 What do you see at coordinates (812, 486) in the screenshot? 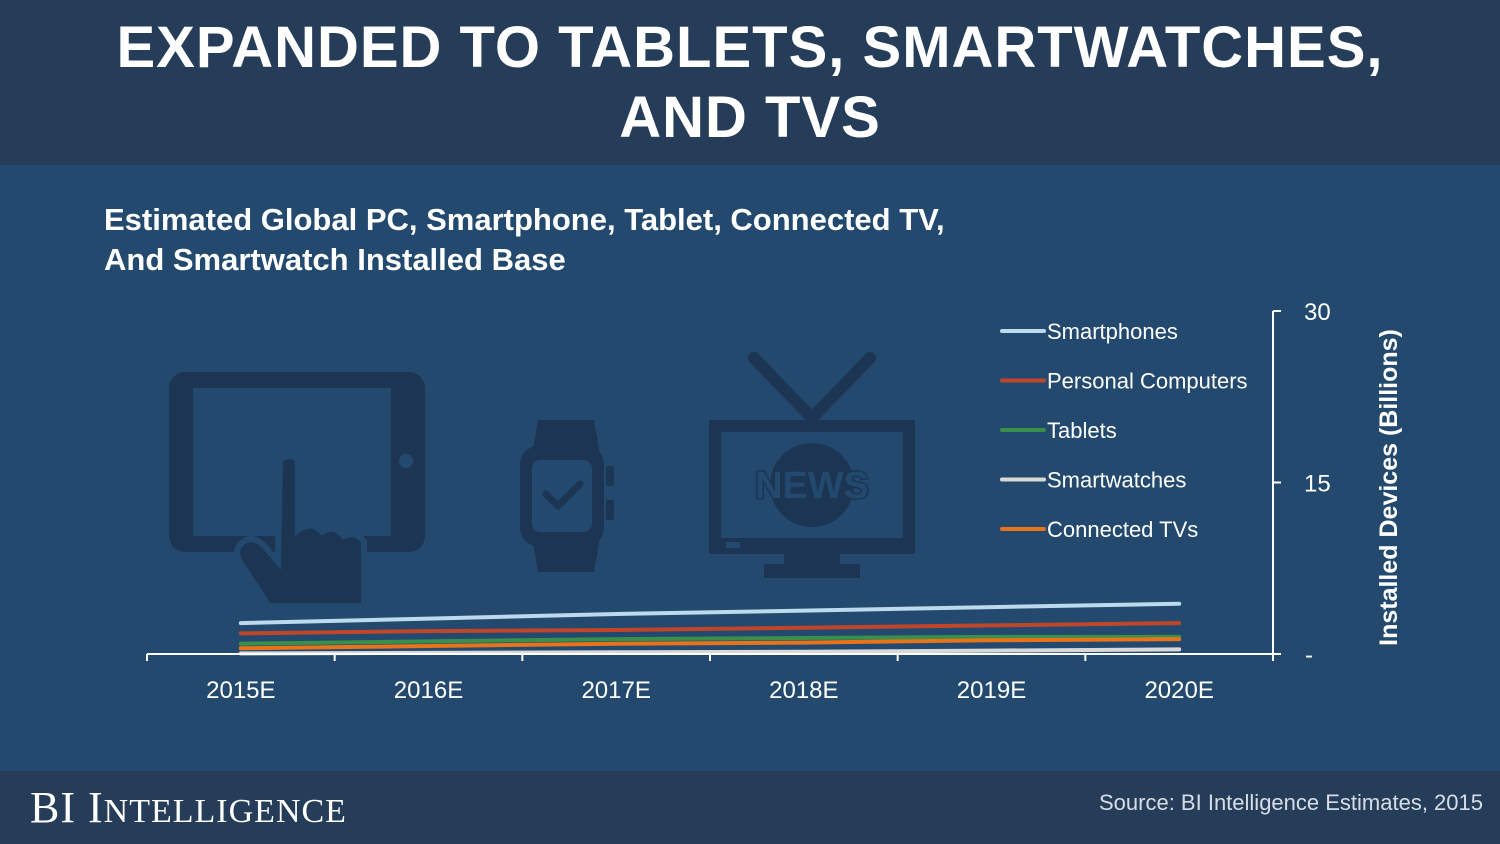
I see `tv-news-label: NEWS` at bounding box center [812, 486].